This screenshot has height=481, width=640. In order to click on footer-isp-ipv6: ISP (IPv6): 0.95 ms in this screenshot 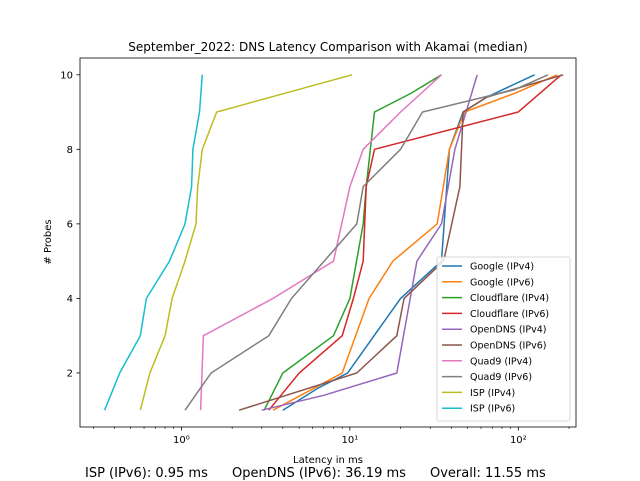, I will do `click(146, 473)`.